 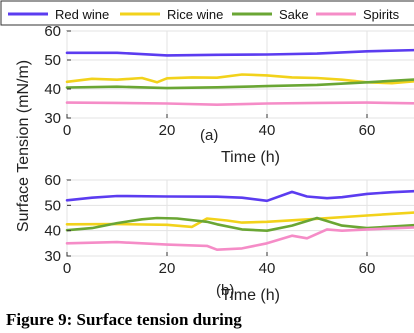 I want to click on series-line-b-rice-wine, so click(x=239, y=220).